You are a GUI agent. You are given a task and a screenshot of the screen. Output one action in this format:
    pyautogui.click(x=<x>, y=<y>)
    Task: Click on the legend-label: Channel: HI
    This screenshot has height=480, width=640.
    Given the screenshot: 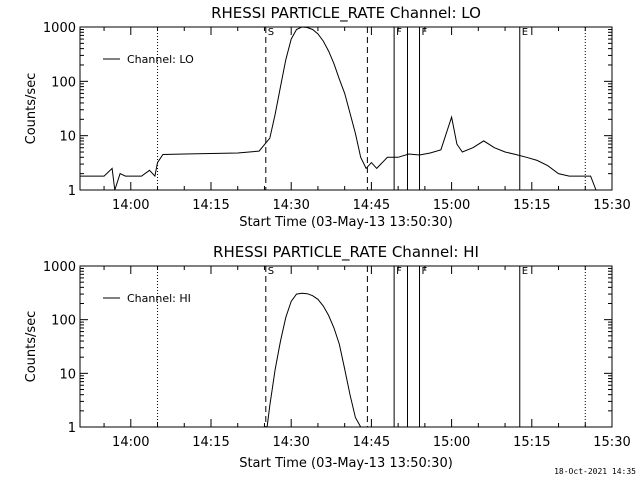 What is the action you would take?
    pyautogui.click(x=159, y=298)
    